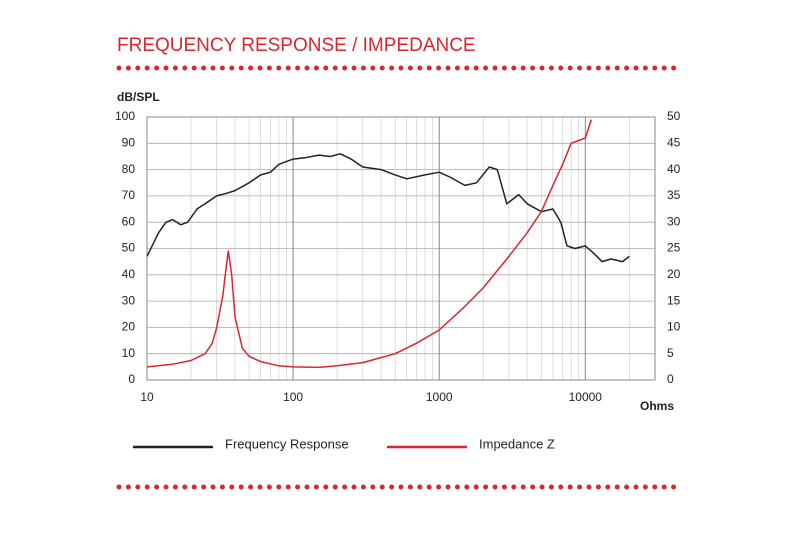  What do you see at coordinates (131, 379) in the screenshot?
I see `y-tick-label: 0` at bounding box center [131, 379].